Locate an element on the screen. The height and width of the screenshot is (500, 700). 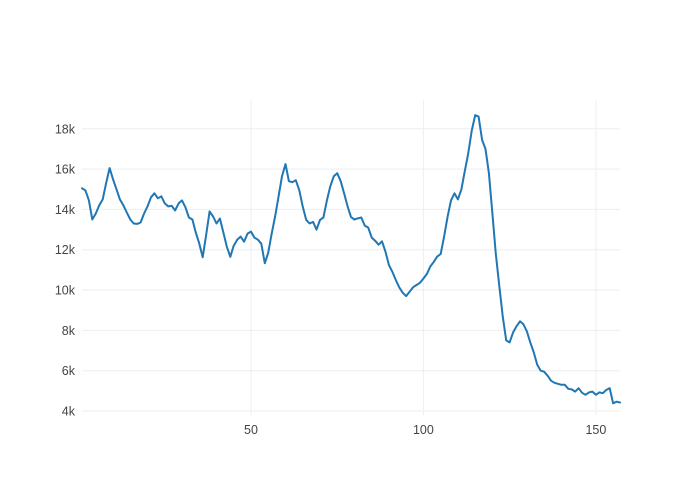
y-tick-label: 14k is located at coordinates (65, 210).